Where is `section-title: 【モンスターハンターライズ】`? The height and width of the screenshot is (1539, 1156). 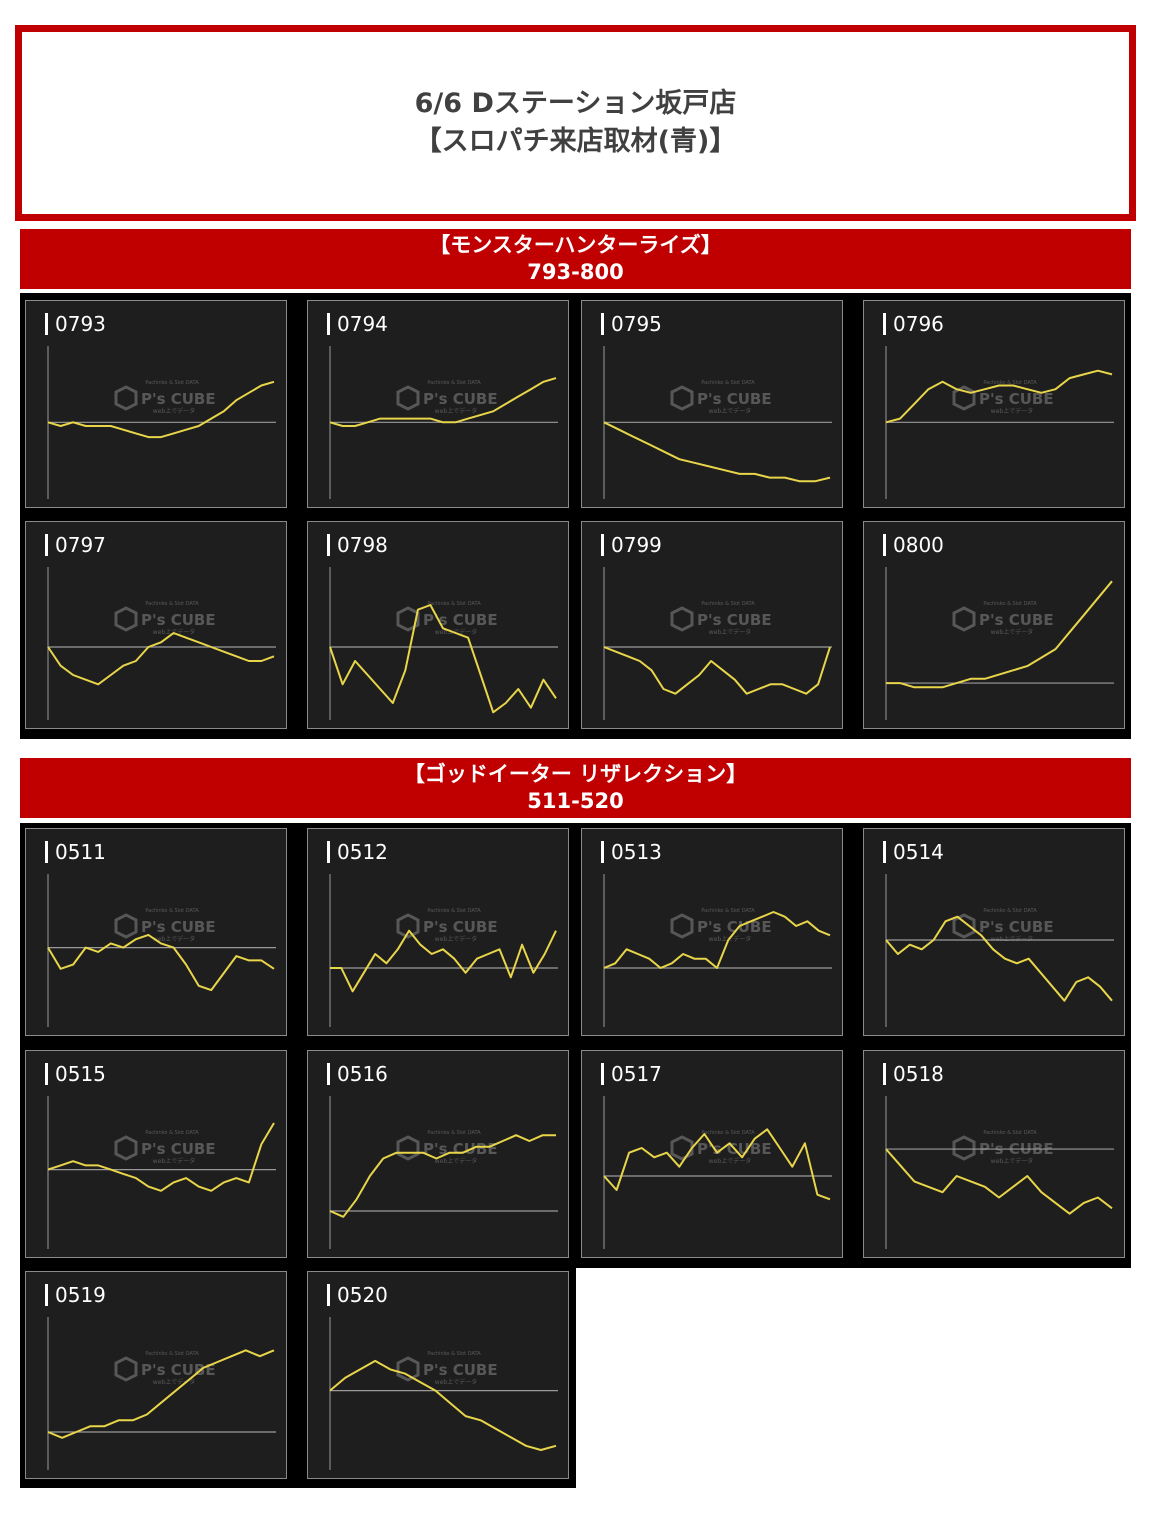
section-title: 【モンスターハンターライズ】 is located at coordinates (575, 245).